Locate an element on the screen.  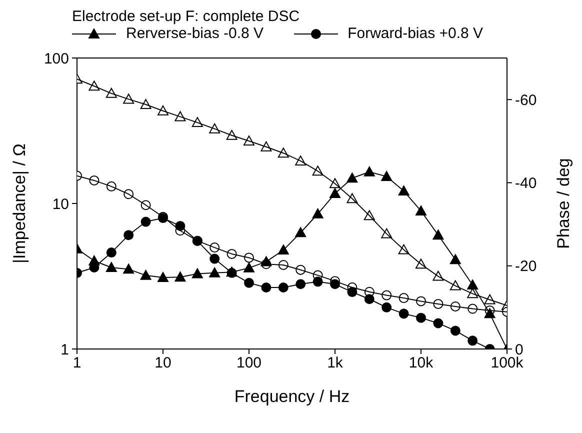
x-tick-label: 1 is located at coordinates (77, 363).